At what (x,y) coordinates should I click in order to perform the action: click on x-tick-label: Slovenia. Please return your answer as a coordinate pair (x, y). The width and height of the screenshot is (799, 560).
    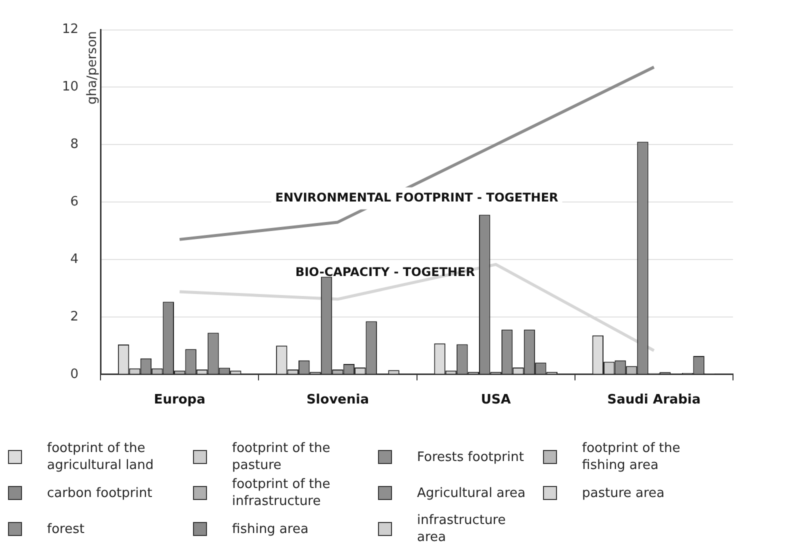
    Looking at the image, I should click on (337, 400).